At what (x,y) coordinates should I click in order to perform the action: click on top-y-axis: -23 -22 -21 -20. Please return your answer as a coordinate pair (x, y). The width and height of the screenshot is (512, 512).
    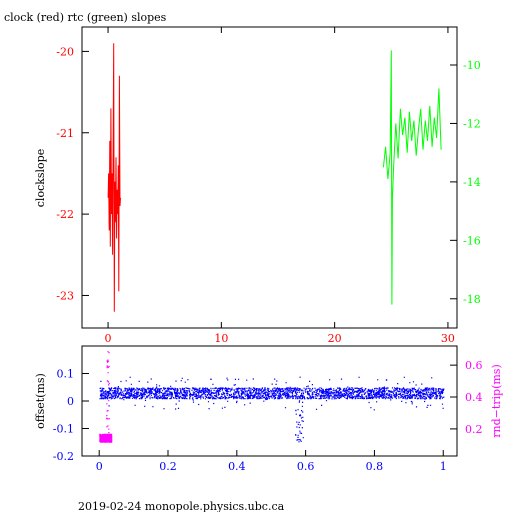
    Looking at the image, I should click on (72, 173).